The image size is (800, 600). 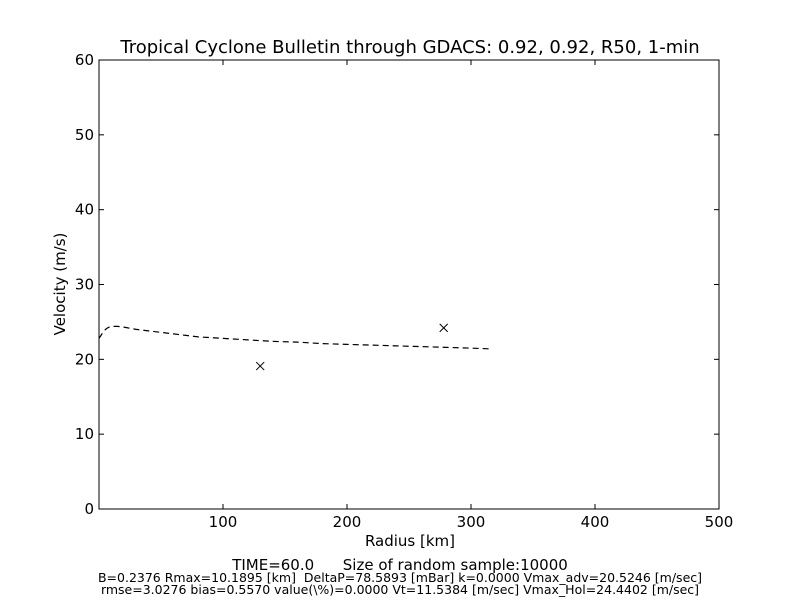 What do you see at coordinates (84, 434) in the screenshot?
I see `y-tick-label-10: 10` at bounding box center [84, 434].